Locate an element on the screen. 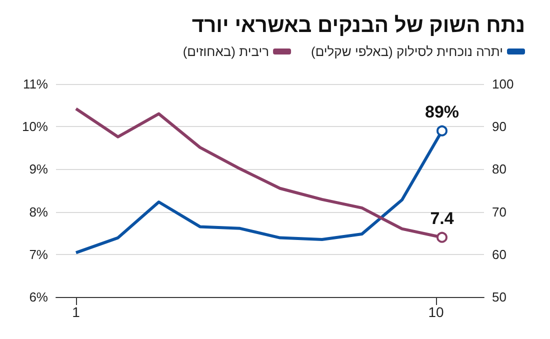 This screenshot has width=550, height=339. y-tick-label: 7% is located at coordinates (38, 254).